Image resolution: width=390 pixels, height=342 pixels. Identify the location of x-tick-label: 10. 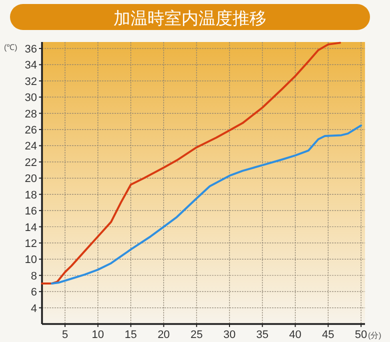
(98, 335).